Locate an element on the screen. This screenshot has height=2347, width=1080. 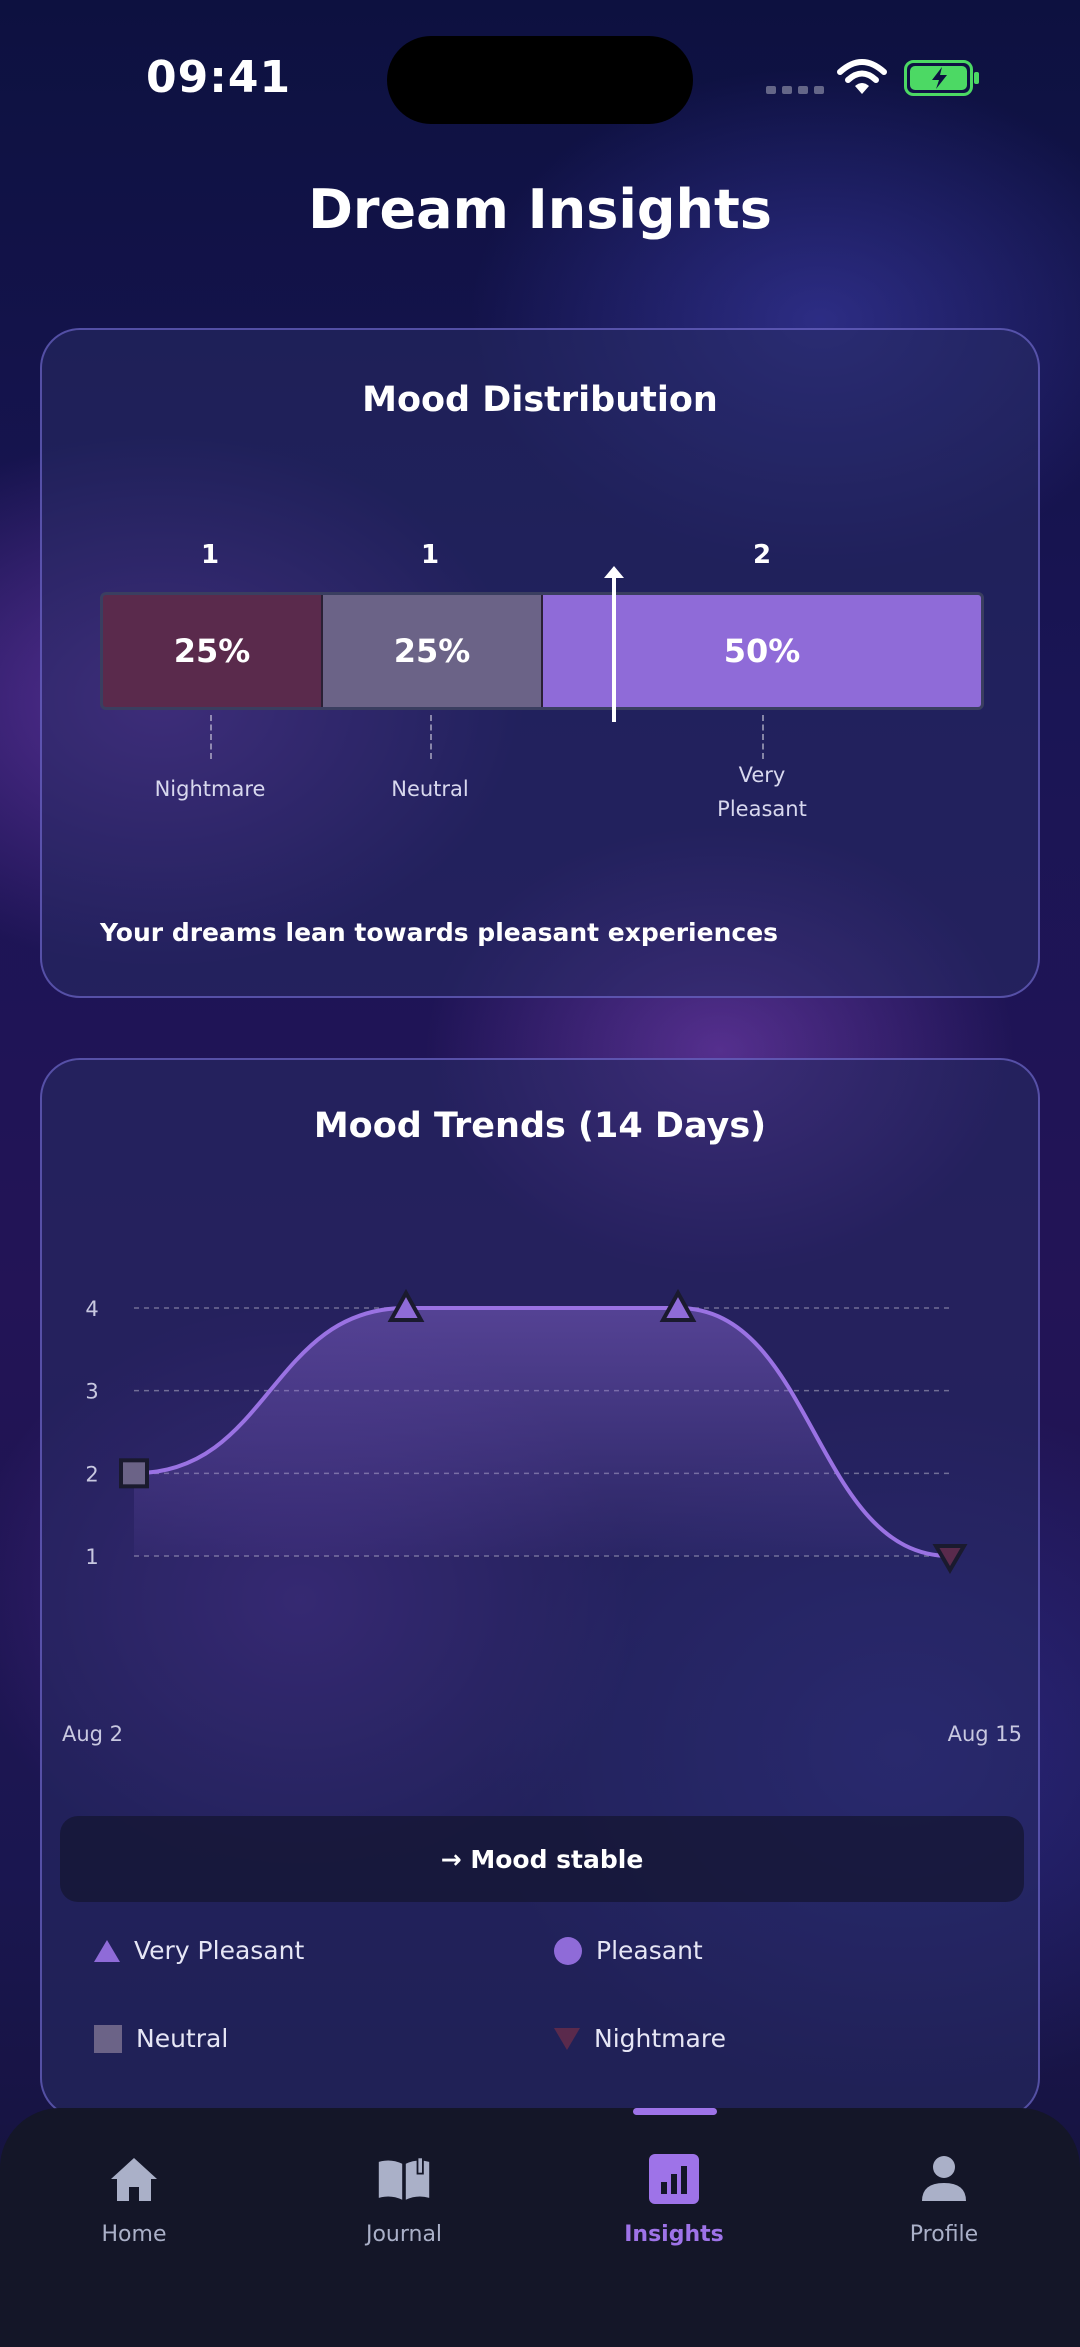
mood-trends-title: Mood Trends (14 Days) is located at coordinates (540, 1126).